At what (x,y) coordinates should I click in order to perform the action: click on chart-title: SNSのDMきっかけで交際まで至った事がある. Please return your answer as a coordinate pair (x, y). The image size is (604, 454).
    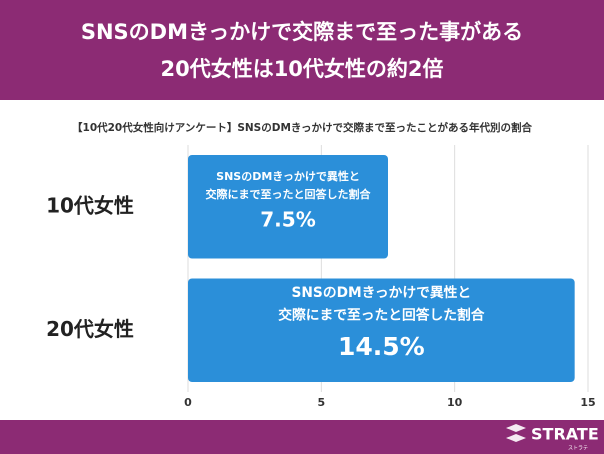
    Looking at the image, I should click on (302, 32).